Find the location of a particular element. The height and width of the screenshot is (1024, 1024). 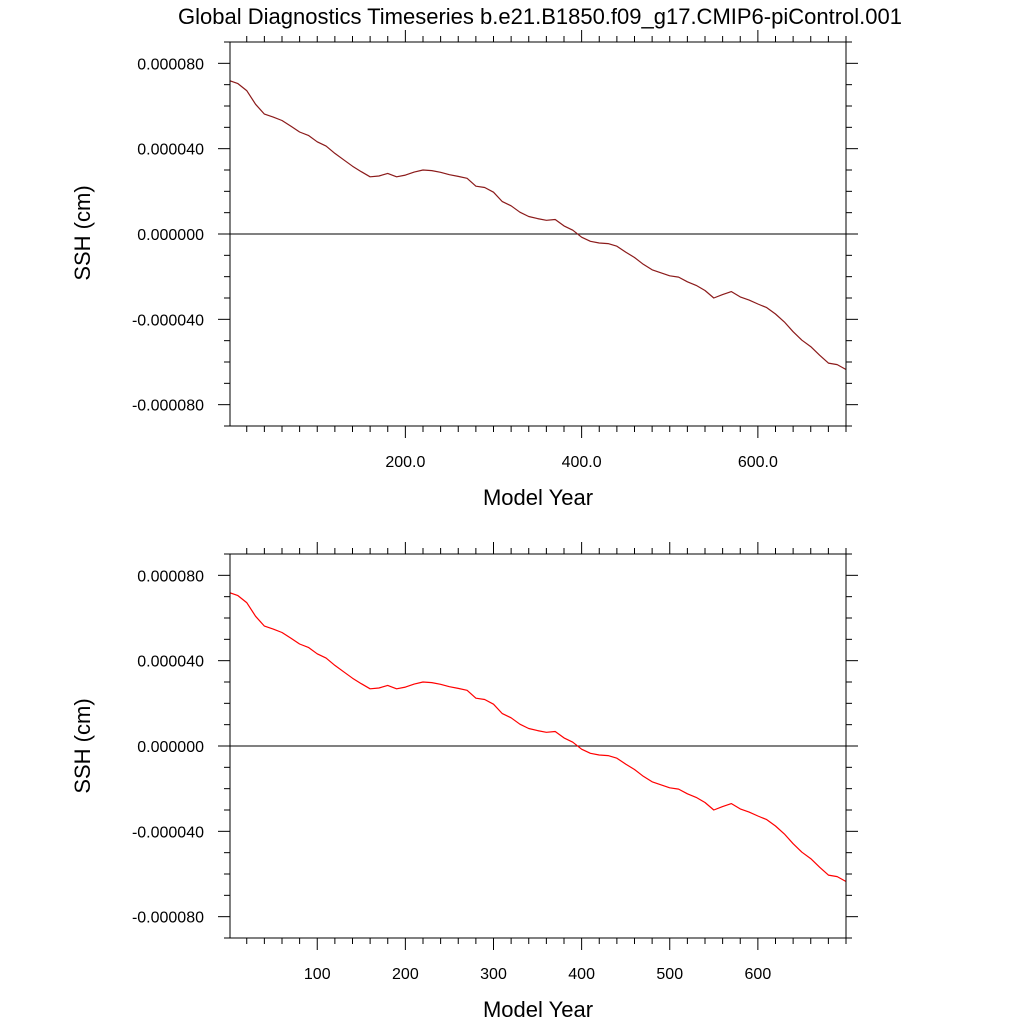

top-y-tick-label: 0.000040 is located at coordinates (170, 150).